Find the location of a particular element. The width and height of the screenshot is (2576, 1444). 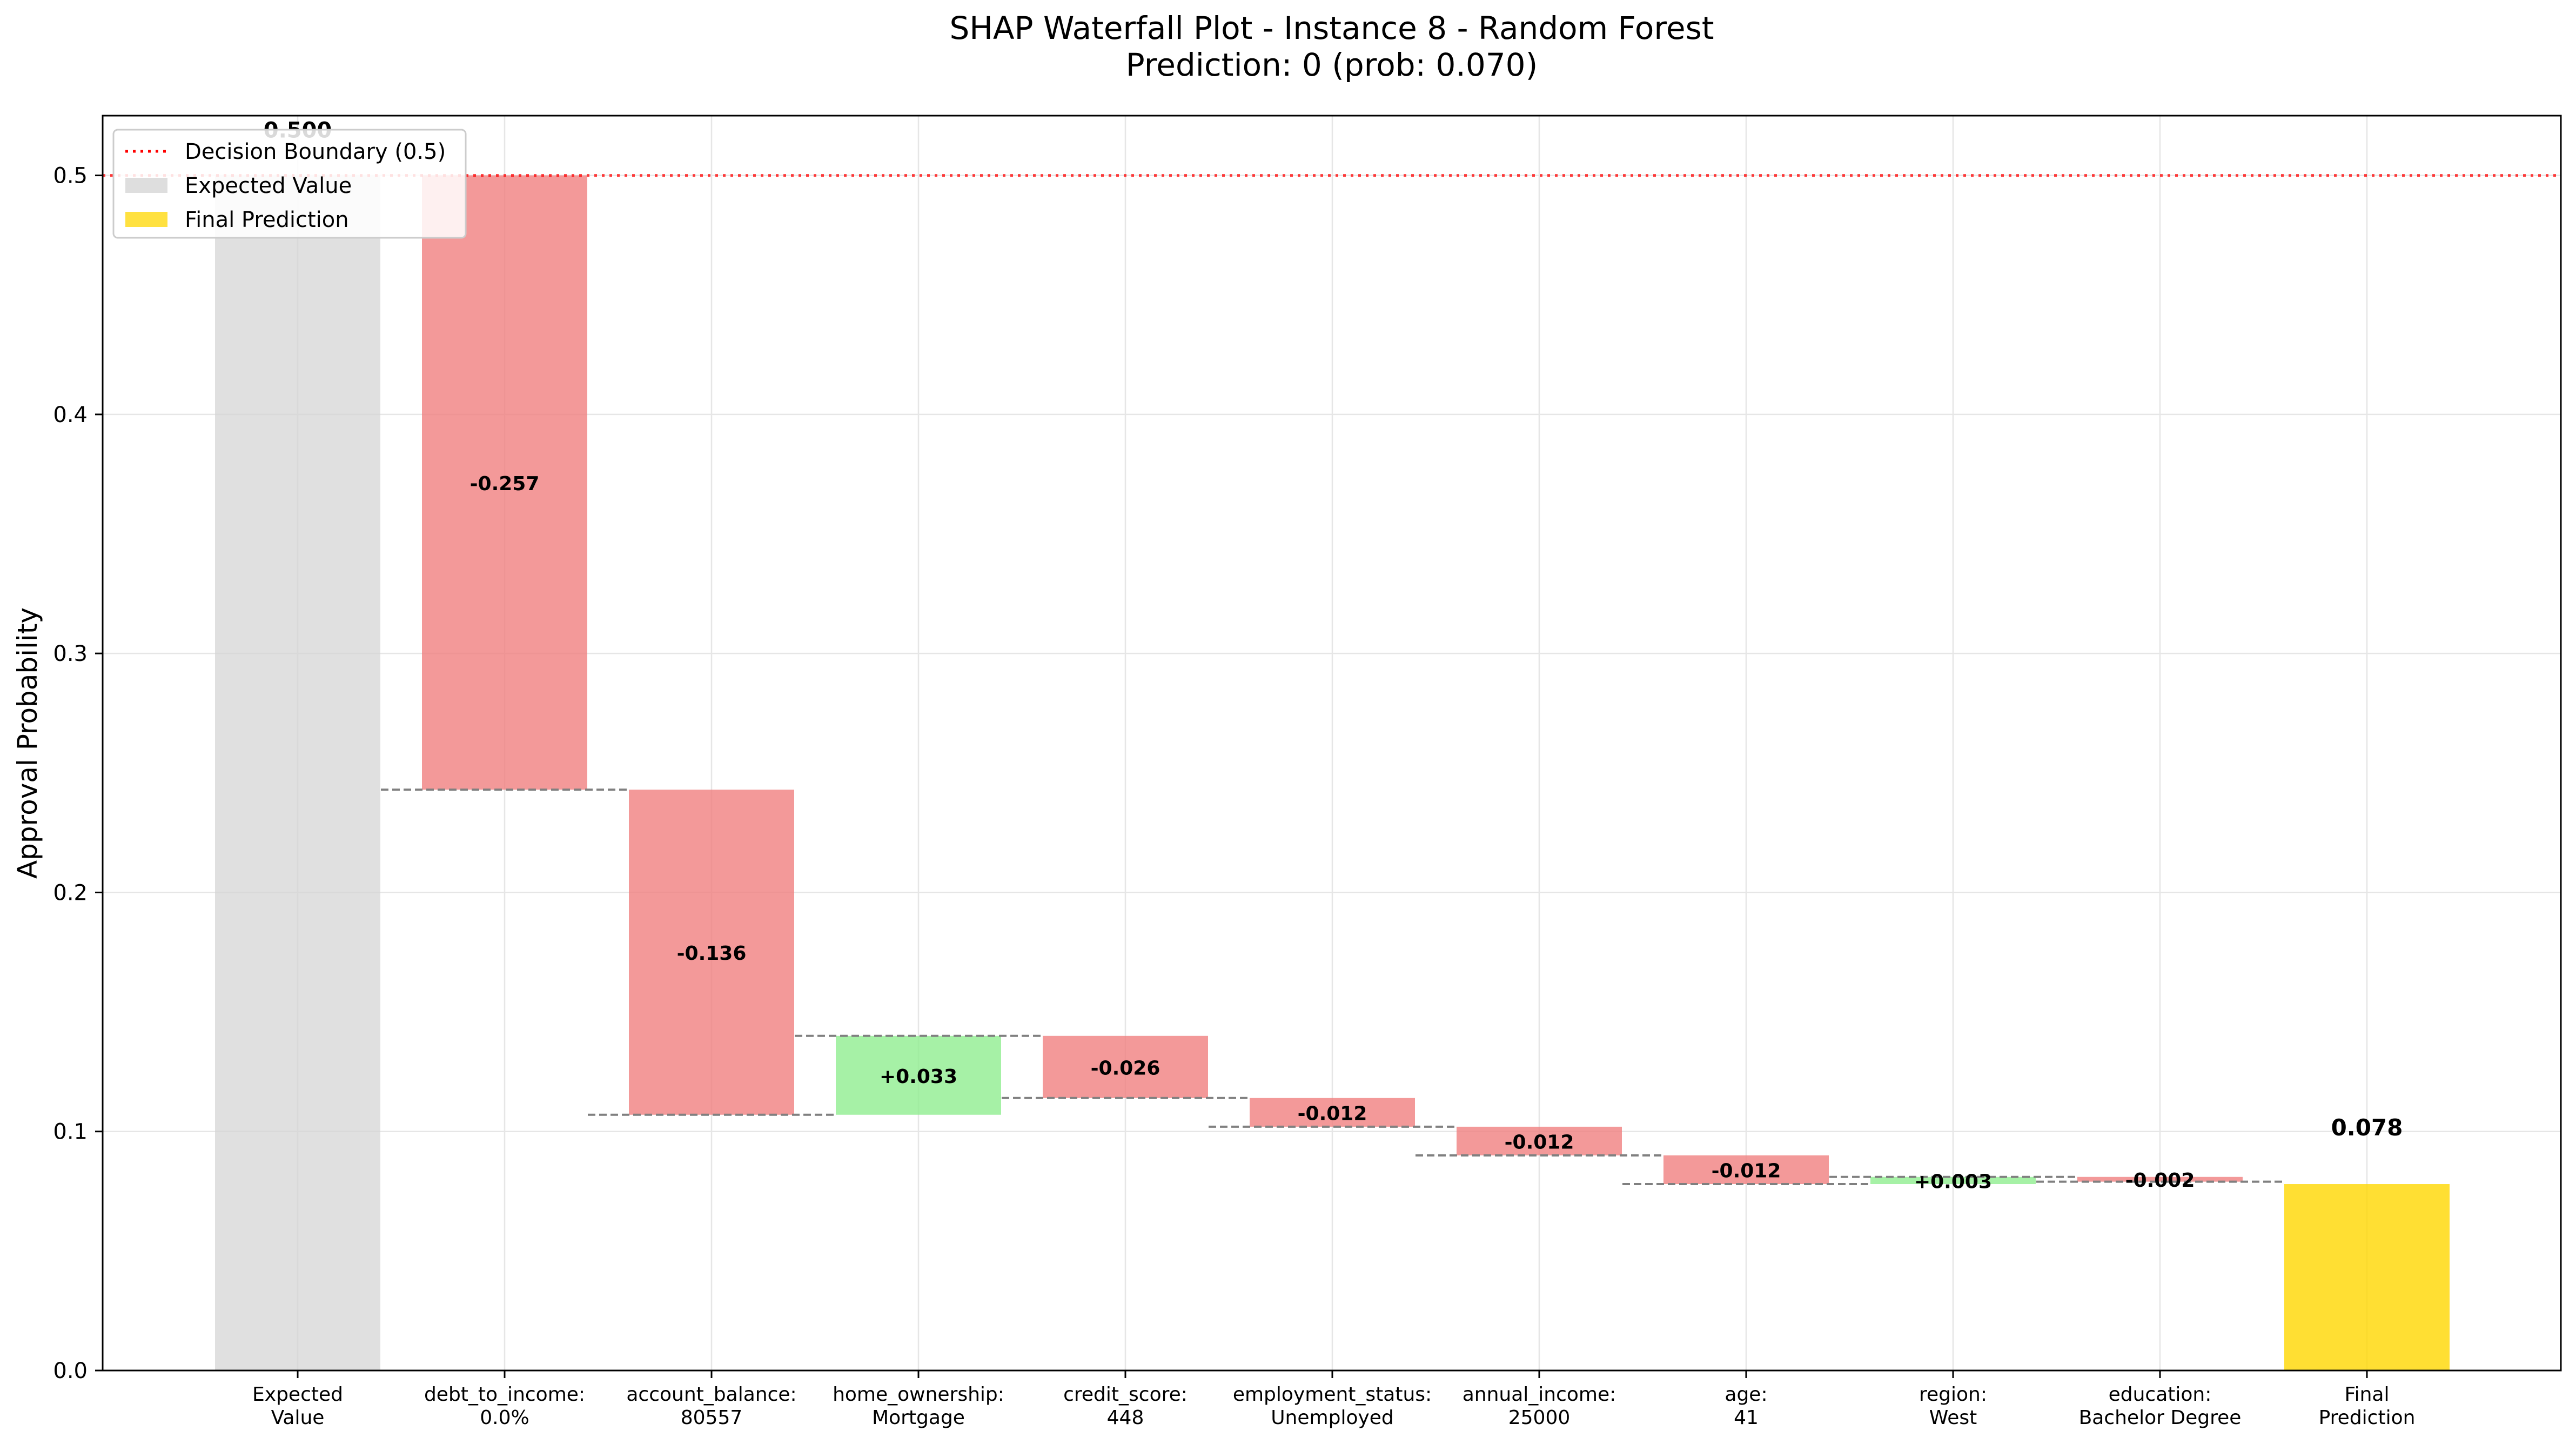

x-tick-label: Mortgage is located at coordinates (918, 1418).